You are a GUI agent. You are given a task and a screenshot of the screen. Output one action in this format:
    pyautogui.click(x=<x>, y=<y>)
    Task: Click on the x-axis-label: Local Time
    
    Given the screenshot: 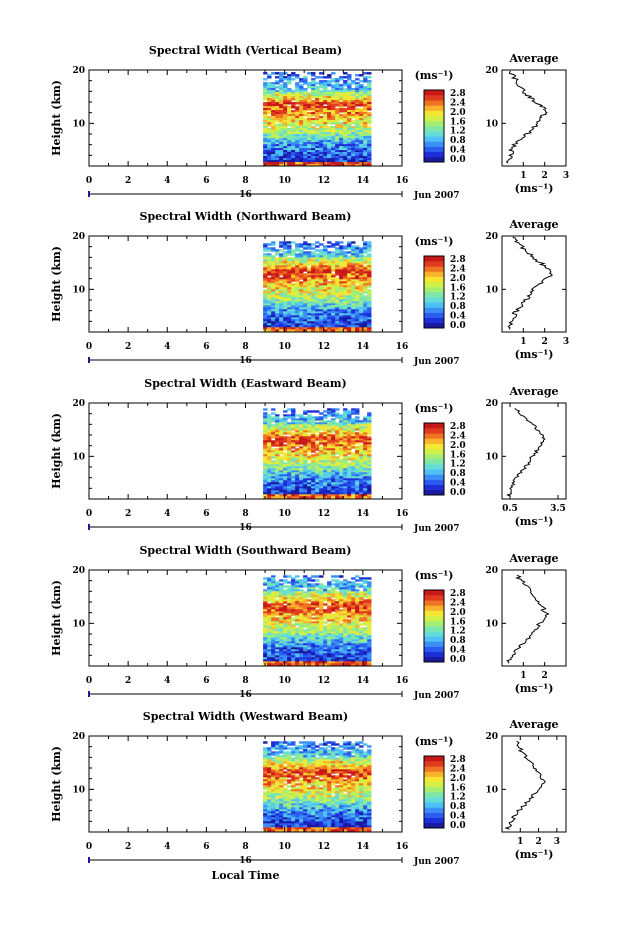 What is the action you would take?
    pyautogui.click(x=246, y=875)
    